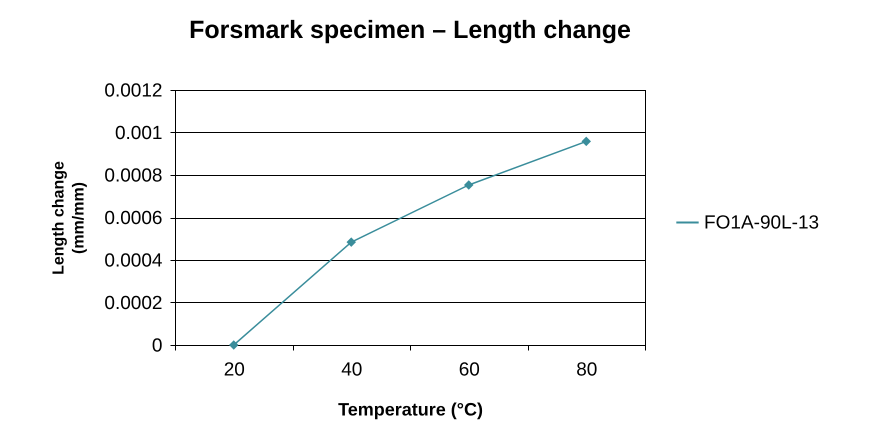 The image size is (896, 443). Describe the element at coordinates (234, 370) in the screenshot. I see `x-tick-label: 20` at that location.